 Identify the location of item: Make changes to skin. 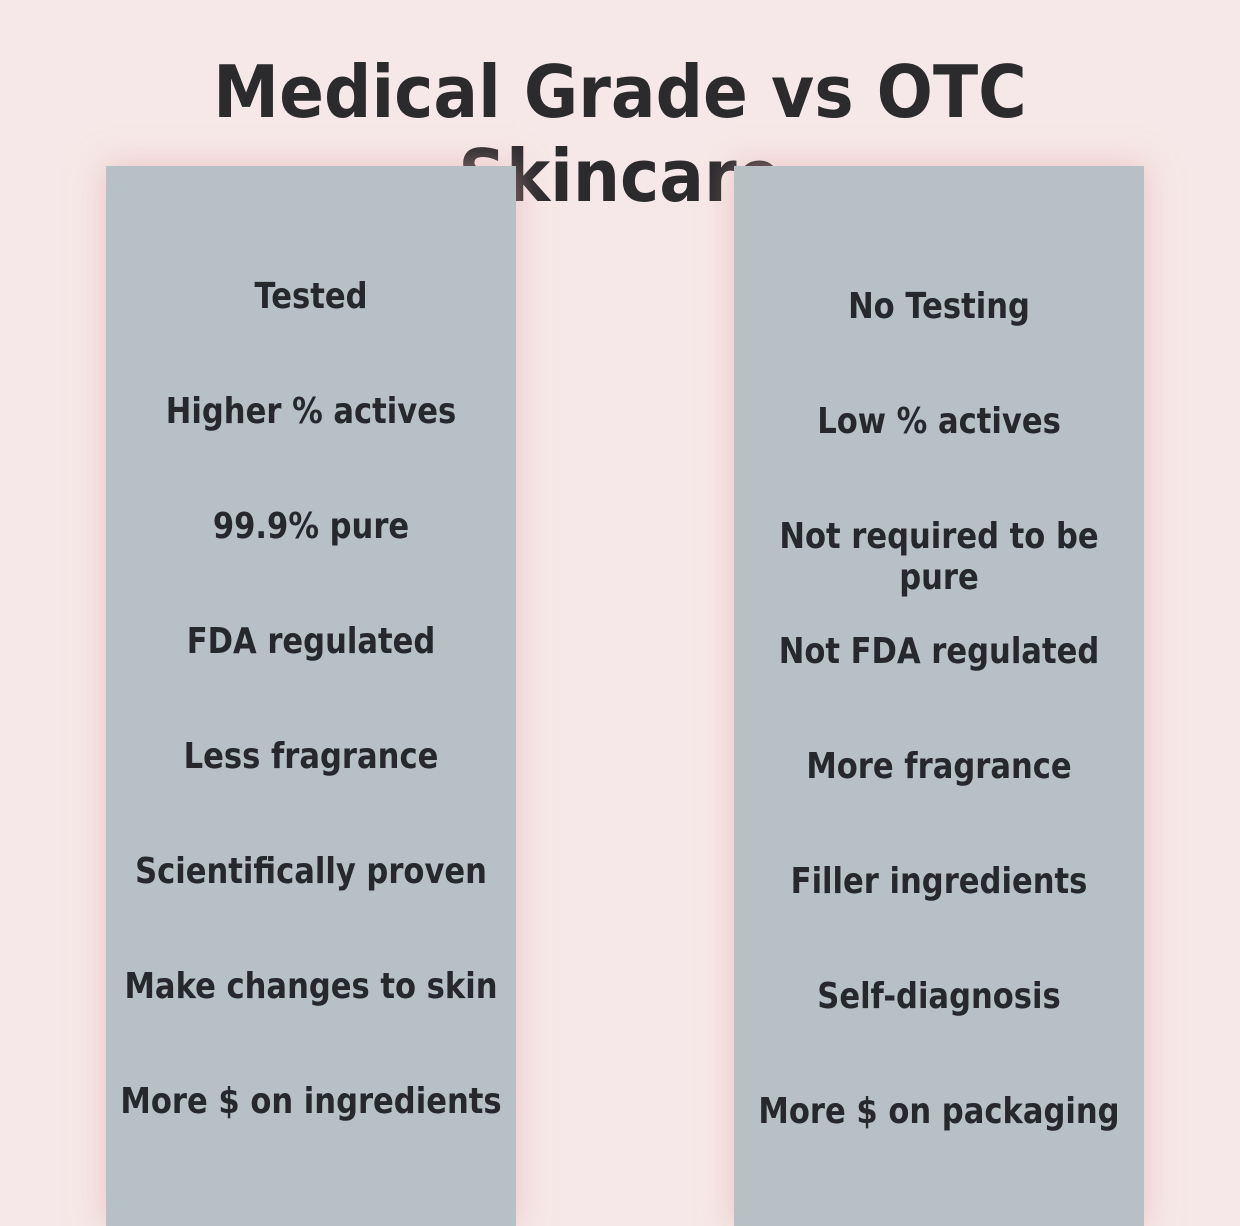
(311, 986).